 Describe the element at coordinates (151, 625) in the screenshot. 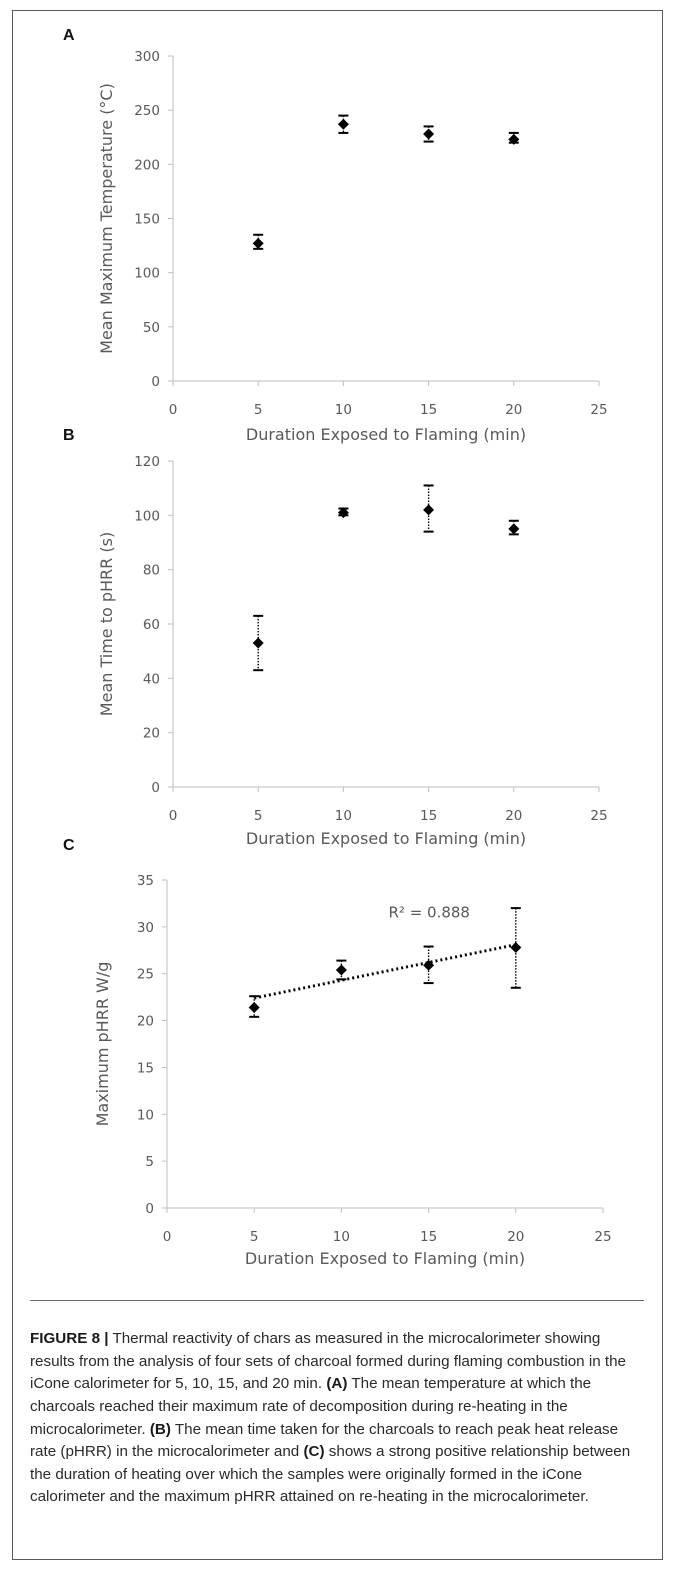

I see `y-tick-label: 60` at that location.